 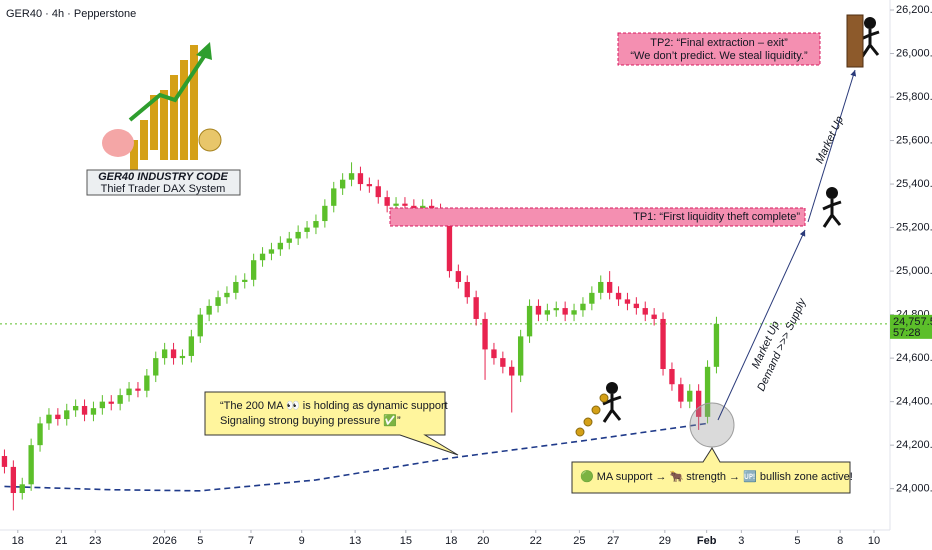 I want to click on x-tick-label: 25, so click(x=579, y=541).